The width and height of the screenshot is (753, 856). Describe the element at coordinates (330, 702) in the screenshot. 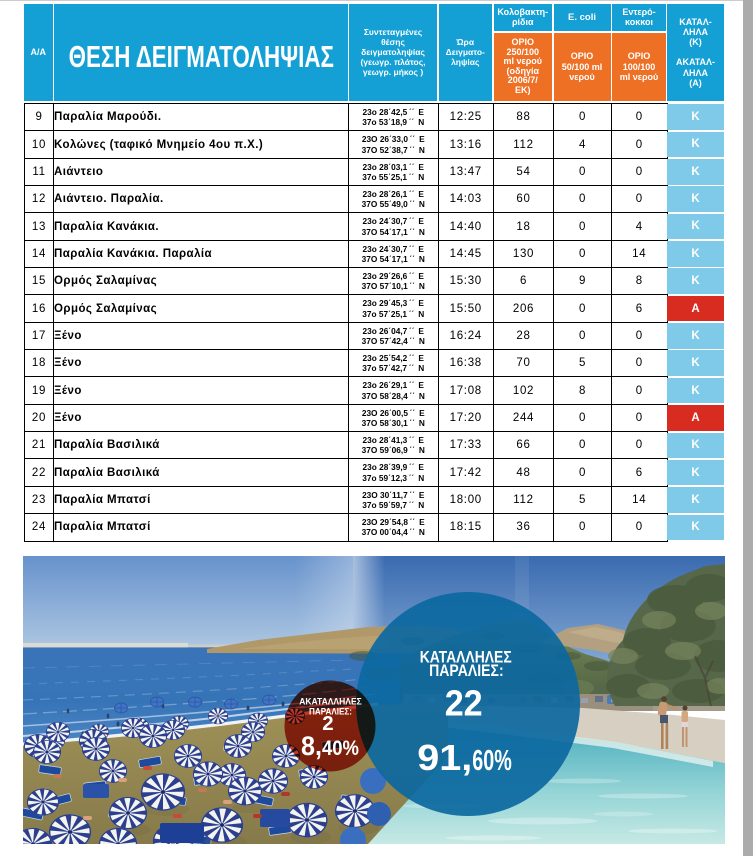

I see `svg-text: ΑΚΑΤΑΛΛΗΛΕΣ` at that location.